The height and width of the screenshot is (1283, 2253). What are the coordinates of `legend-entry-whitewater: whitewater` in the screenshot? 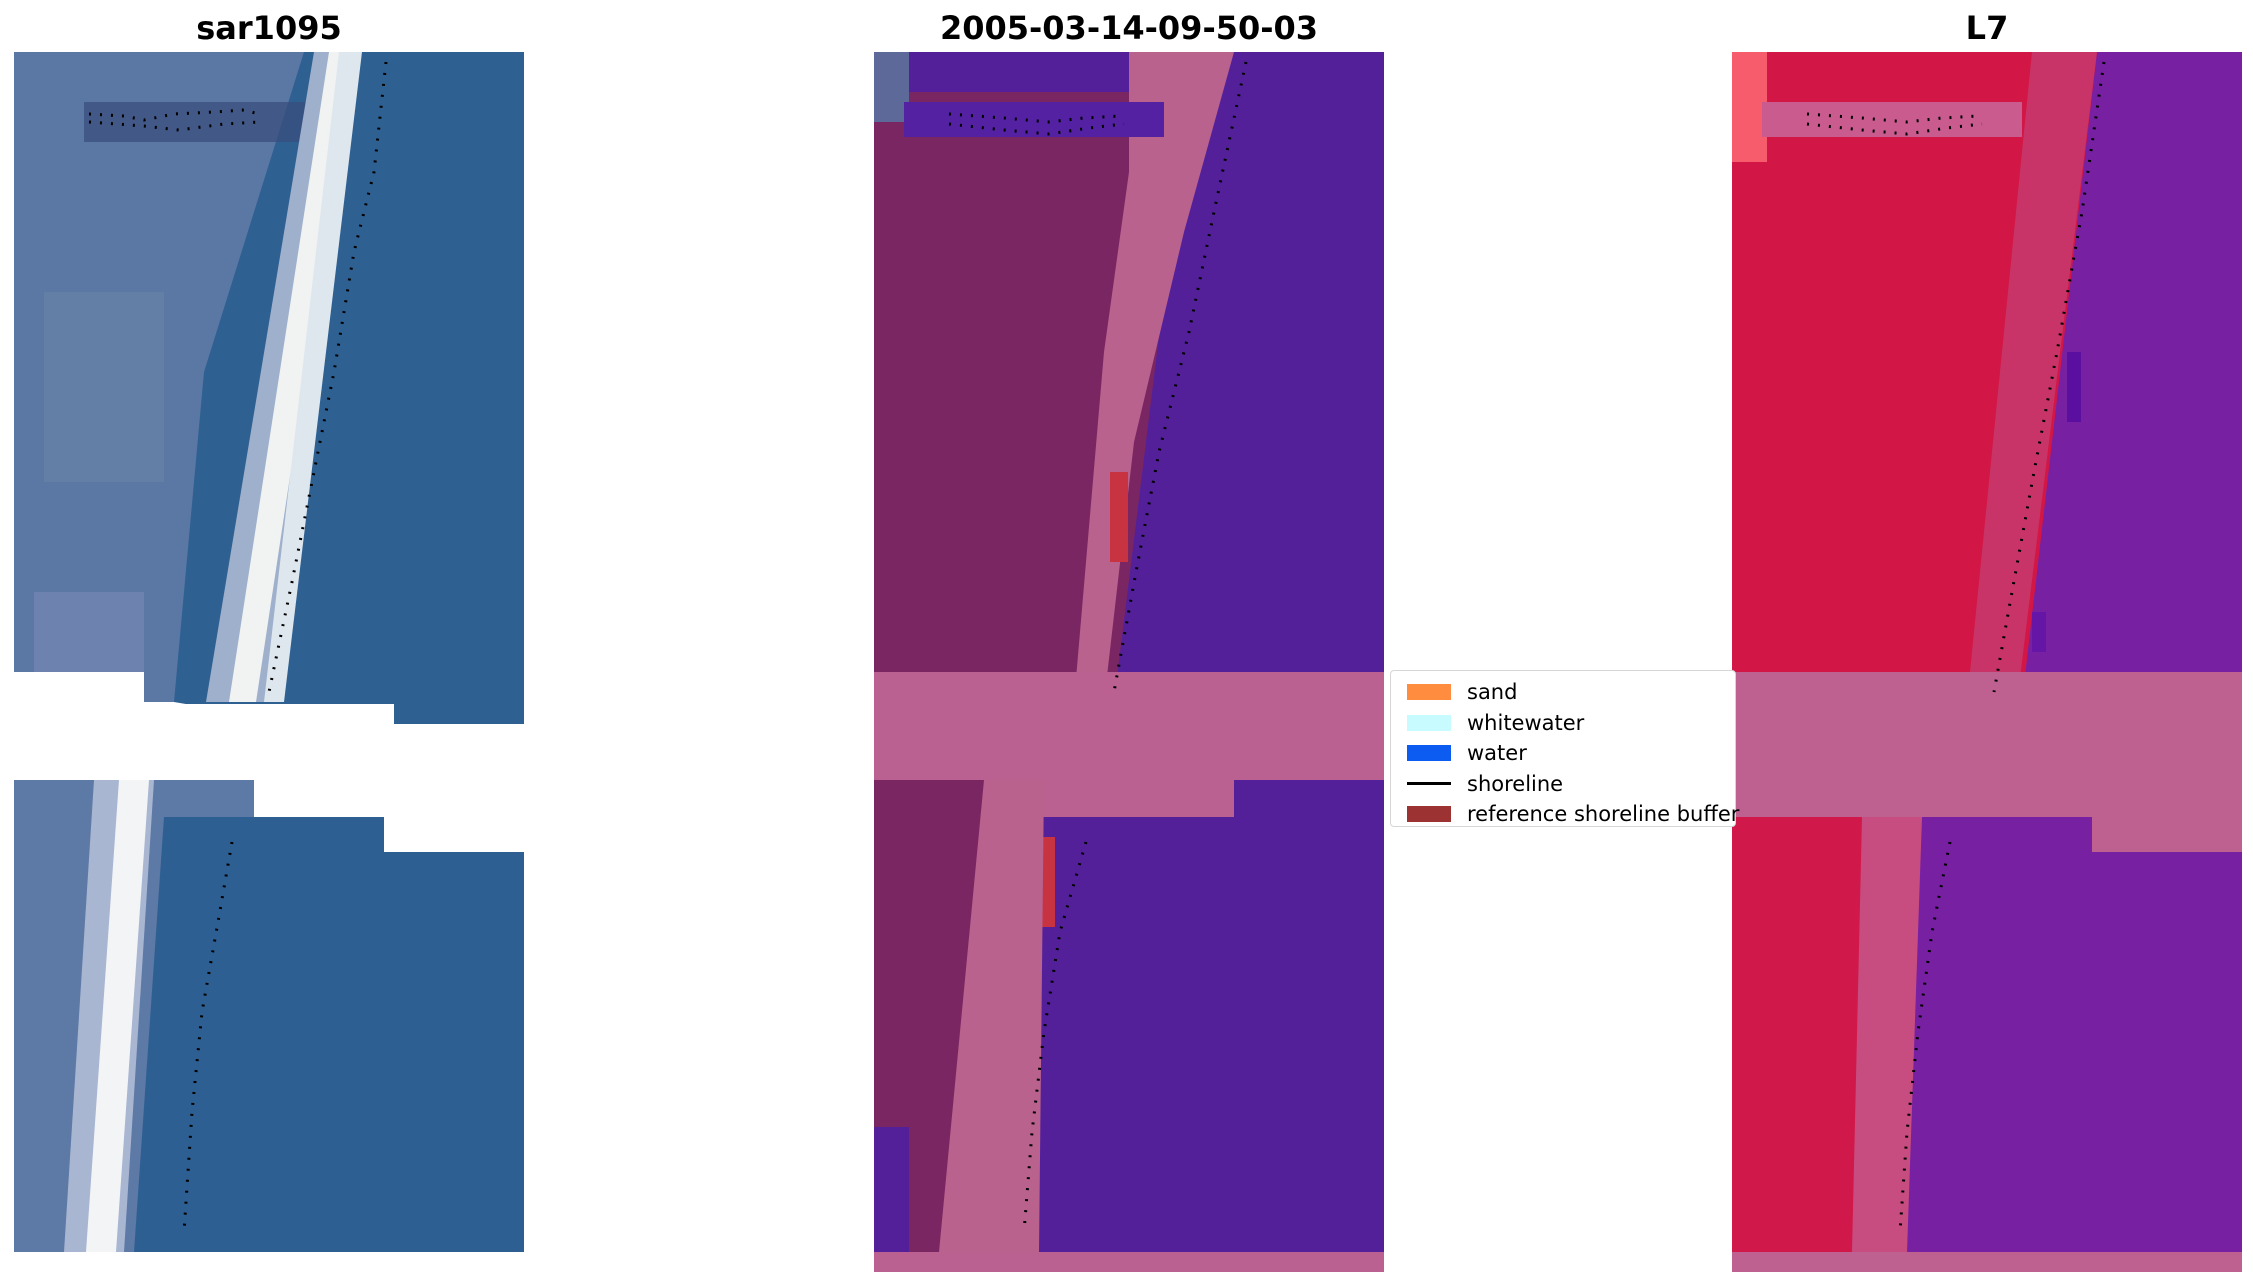 It's located at (1563, 723).